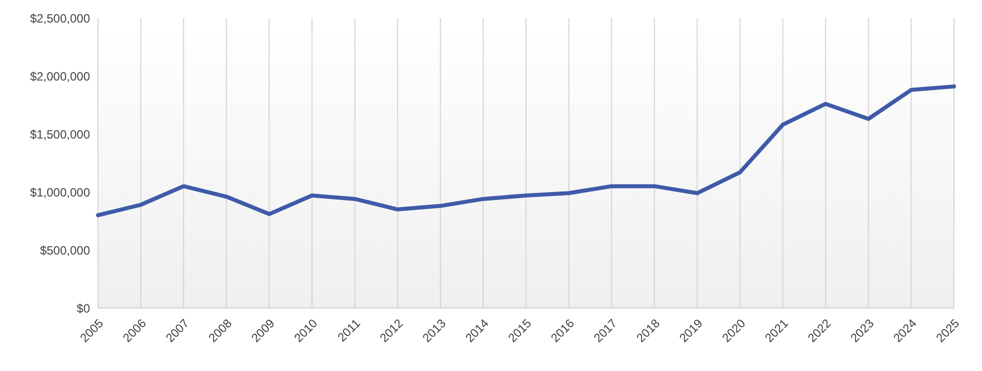 The width and height of the screenshot is (982, 371). I want to click on y-tick-label: $2,000,000, so click(60, 76).